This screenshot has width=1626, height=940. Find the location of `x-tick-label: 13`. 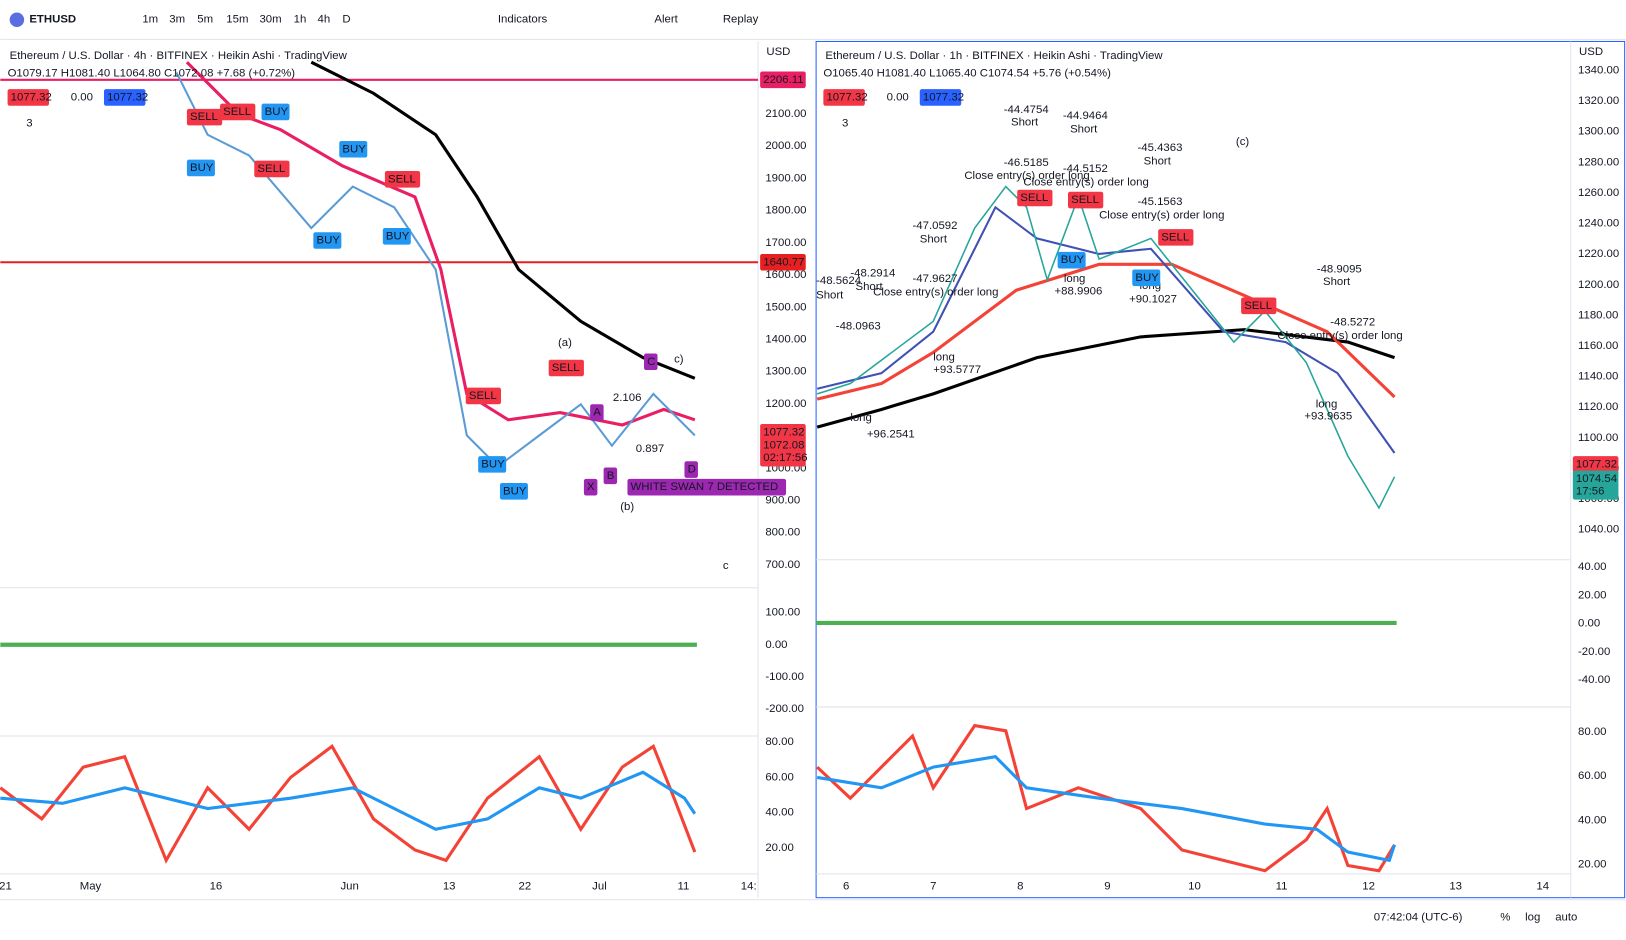

x-tick-label: 13 is located at coordinates (449, 886).